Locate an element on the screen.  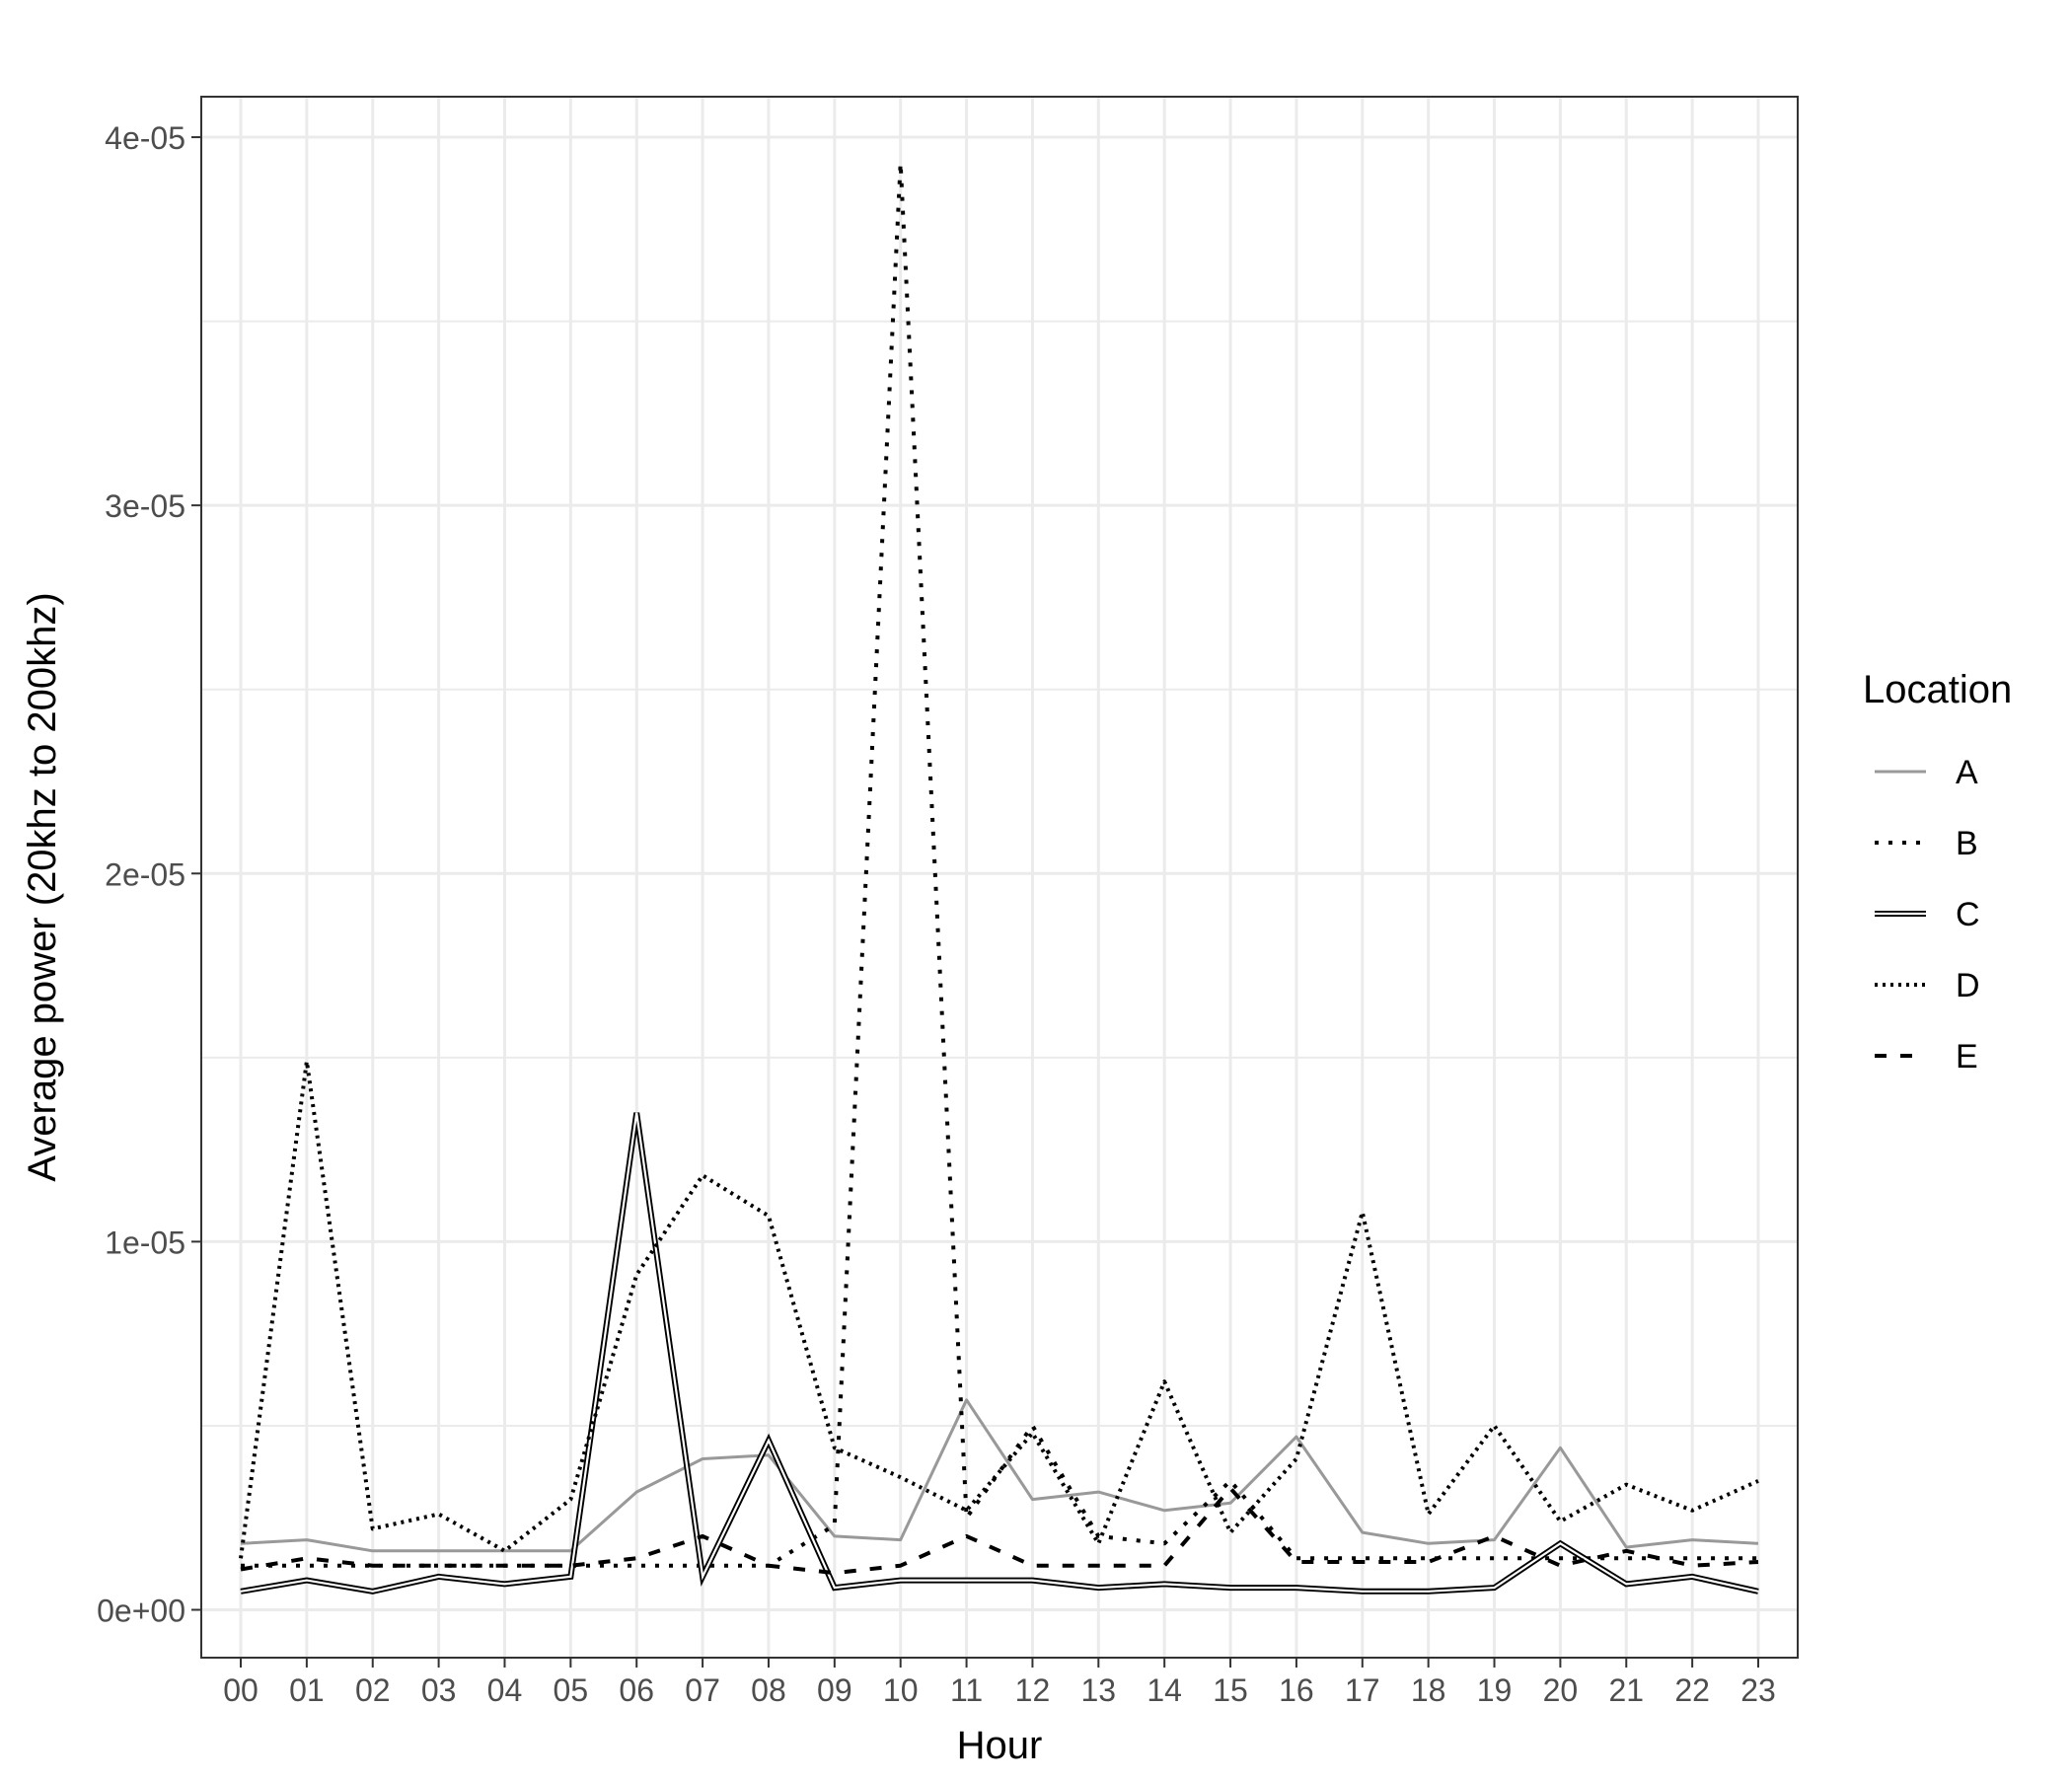
x-tick-label: 10 is located at coordinates (901, 1690).